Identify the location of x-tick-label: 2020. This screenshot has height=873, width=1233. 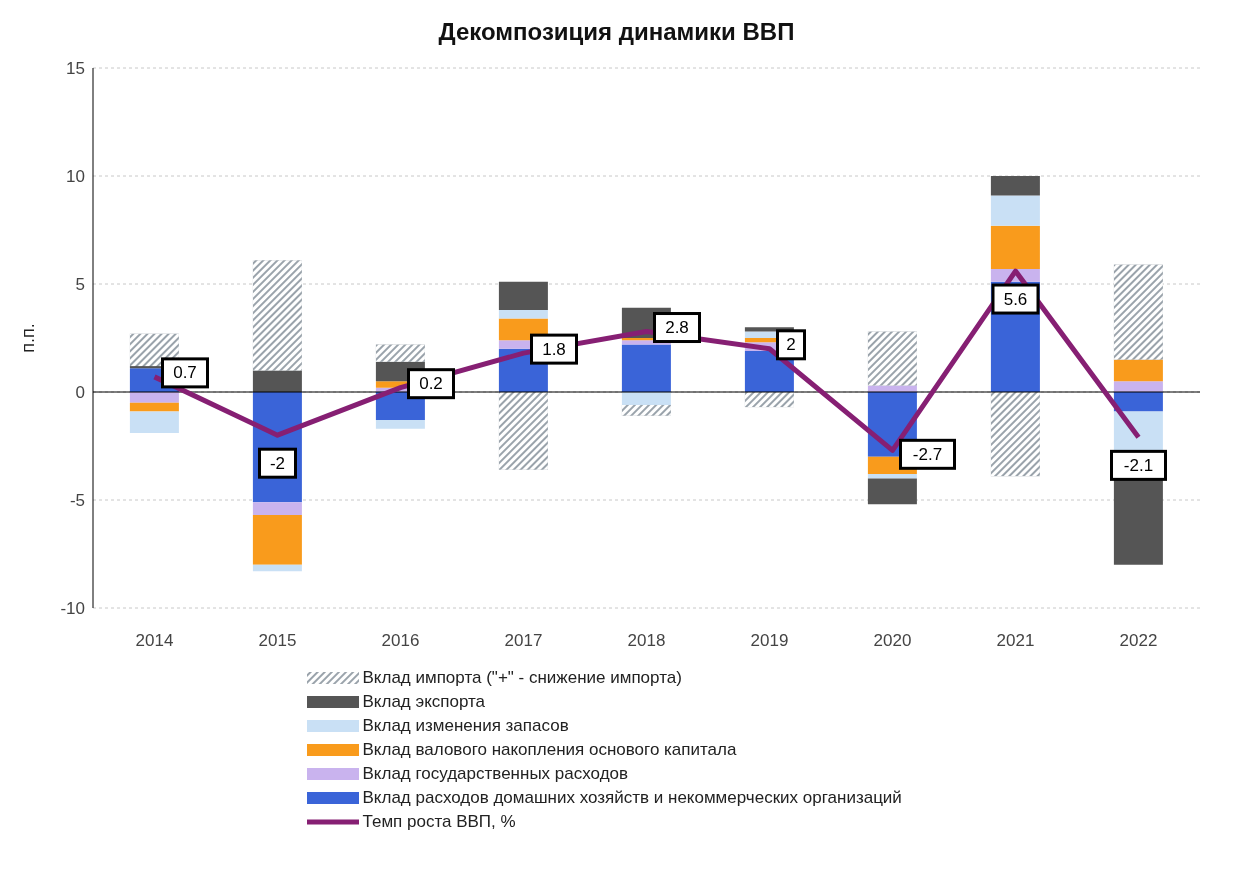
(892, 641).